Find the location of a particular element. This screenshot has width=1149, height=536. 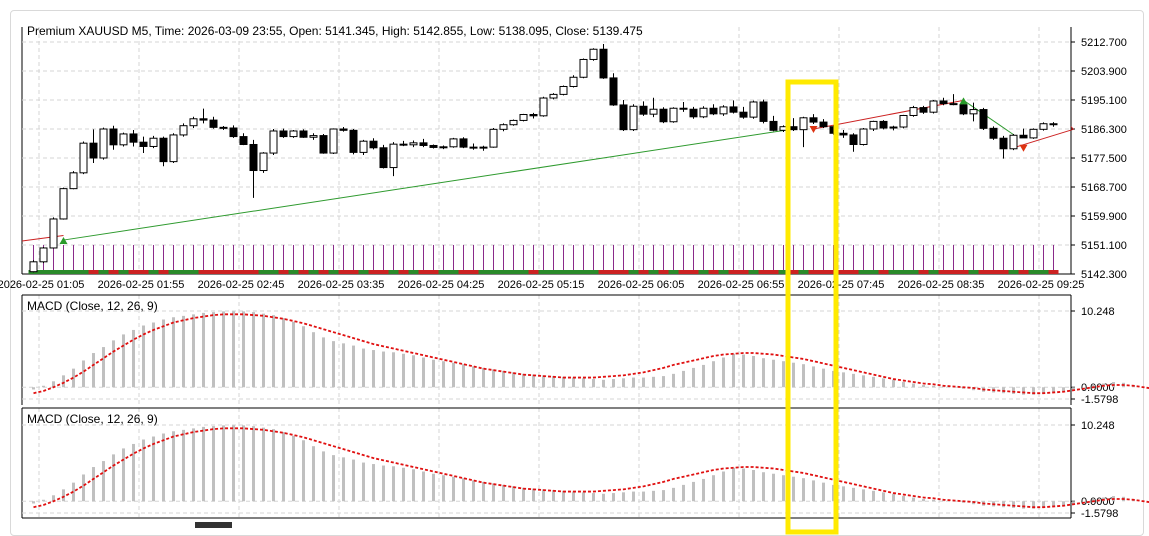

horizontal-scrollbar-thumb is located at coordinates (213, 525).